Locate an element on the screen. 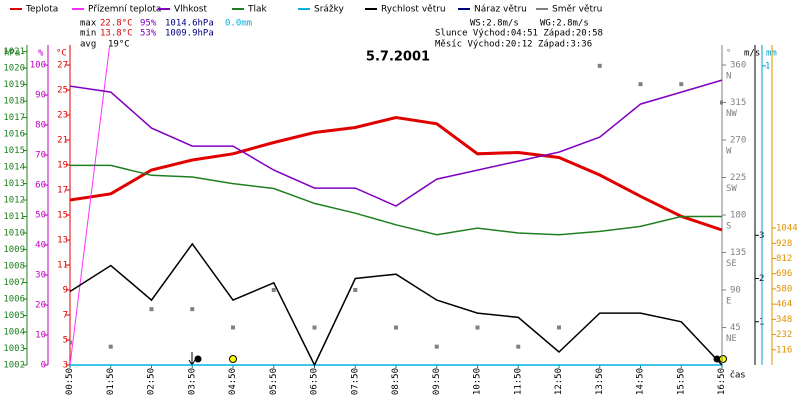 Image resolution: width=800 pixels, height=400 pixels. y-tick-label: 21 is located at coordinates (62, 141).